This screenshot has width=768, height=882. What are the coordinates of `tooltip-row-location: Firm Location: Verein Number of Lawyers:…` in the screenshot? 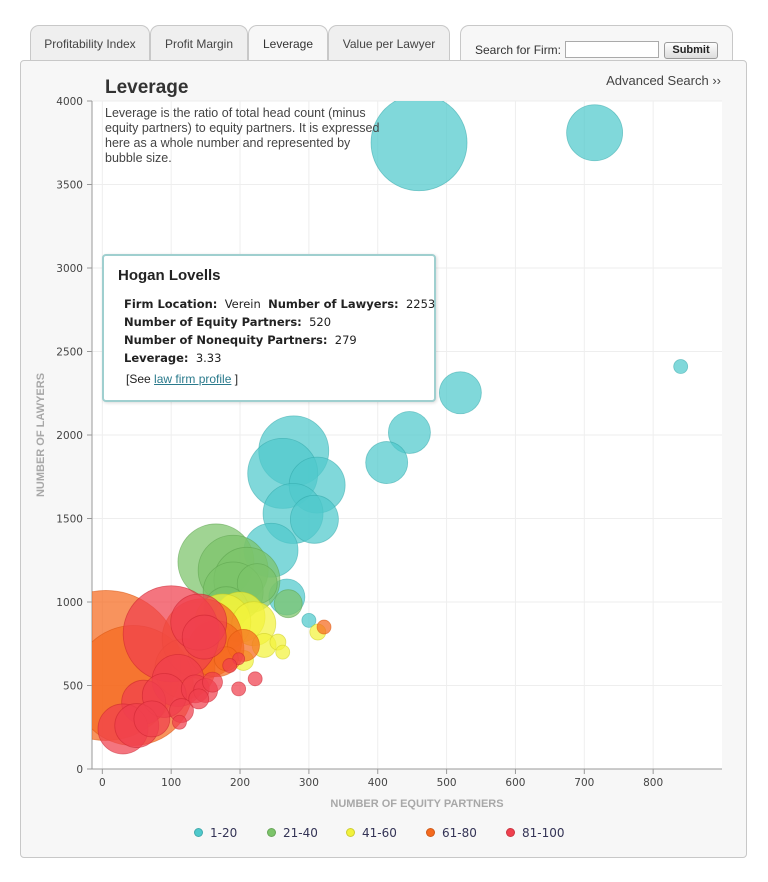 It's located at (279, 304).